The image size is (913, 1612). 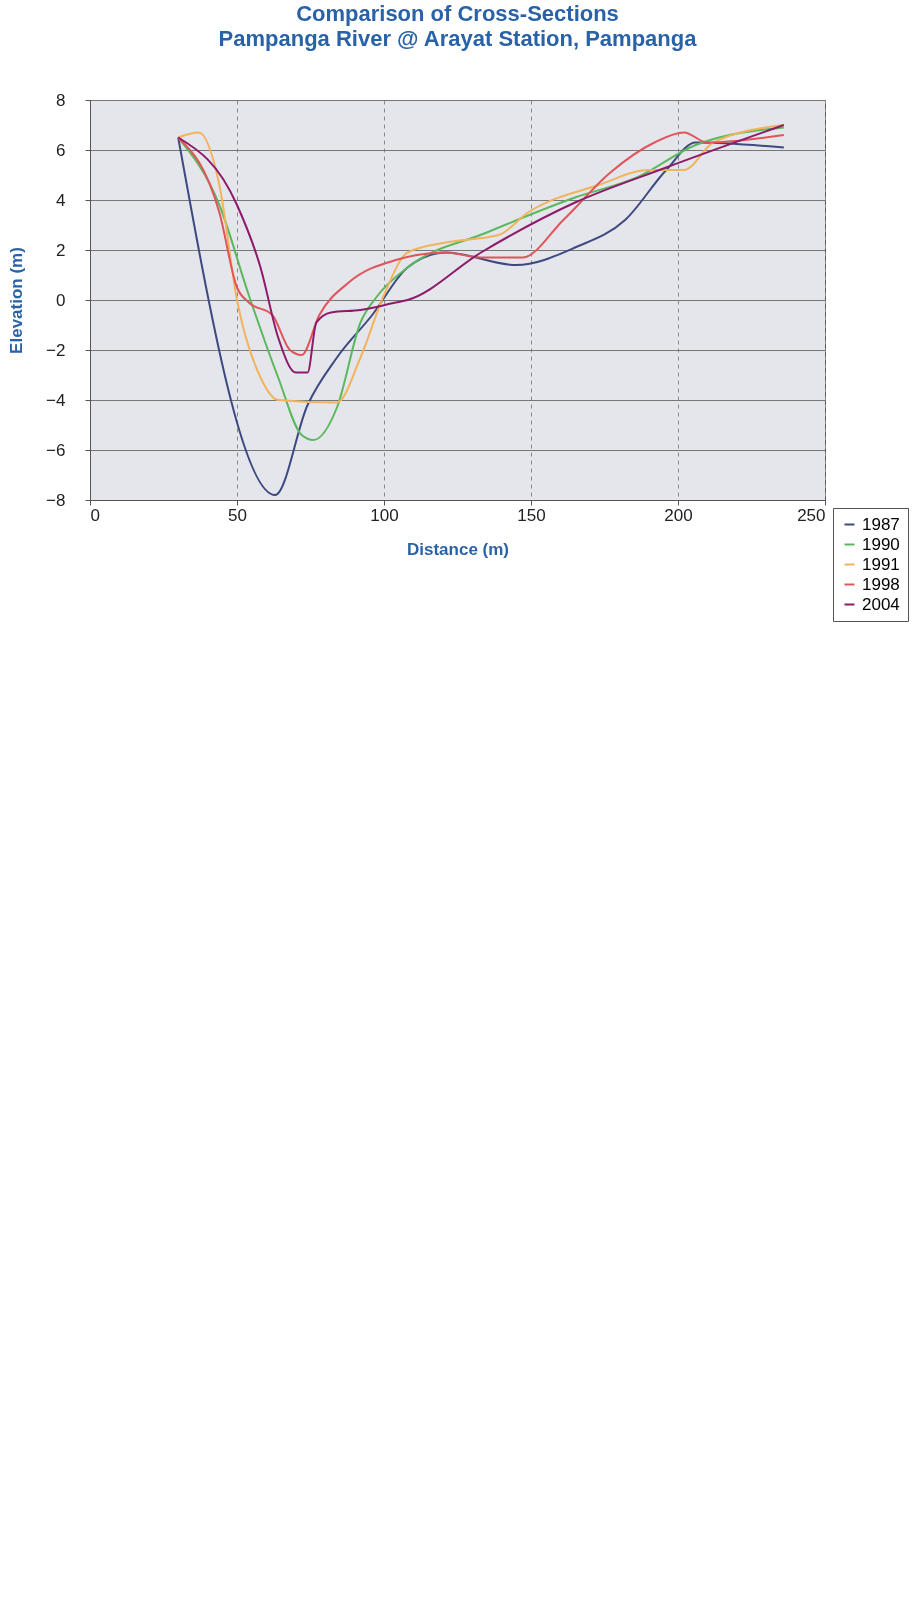 I want to click on chart-subtitle: Pampanga River @ Arayat Station, Pampanga, so click(x=458, y=38).